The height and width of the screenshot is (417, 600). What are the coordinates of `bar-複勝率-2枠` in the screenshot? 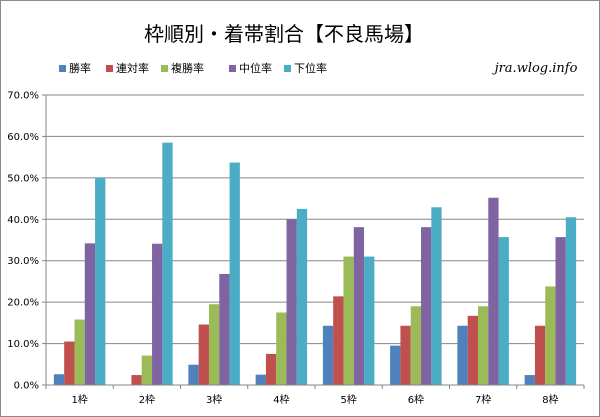 It's located at (147, 370).